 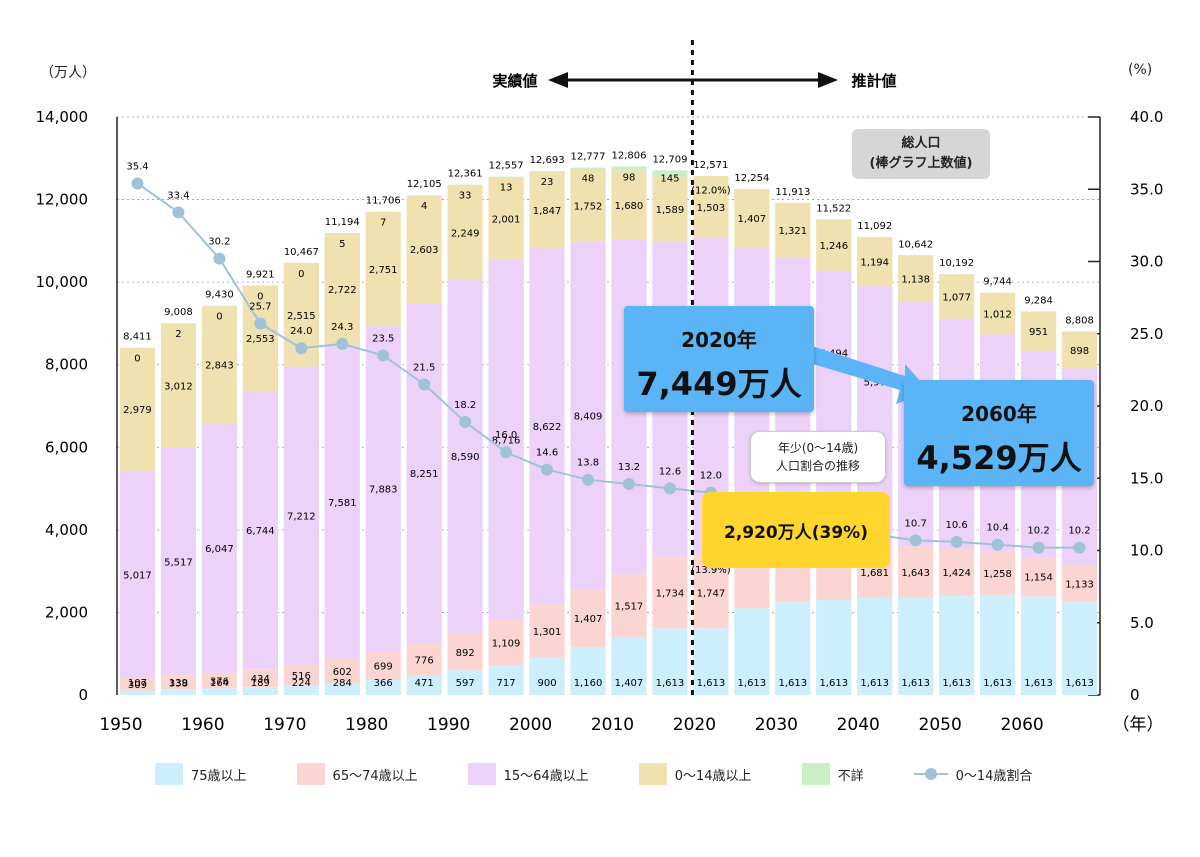 I want to click on x-tick: 2060, so click(x=1021, y=725).